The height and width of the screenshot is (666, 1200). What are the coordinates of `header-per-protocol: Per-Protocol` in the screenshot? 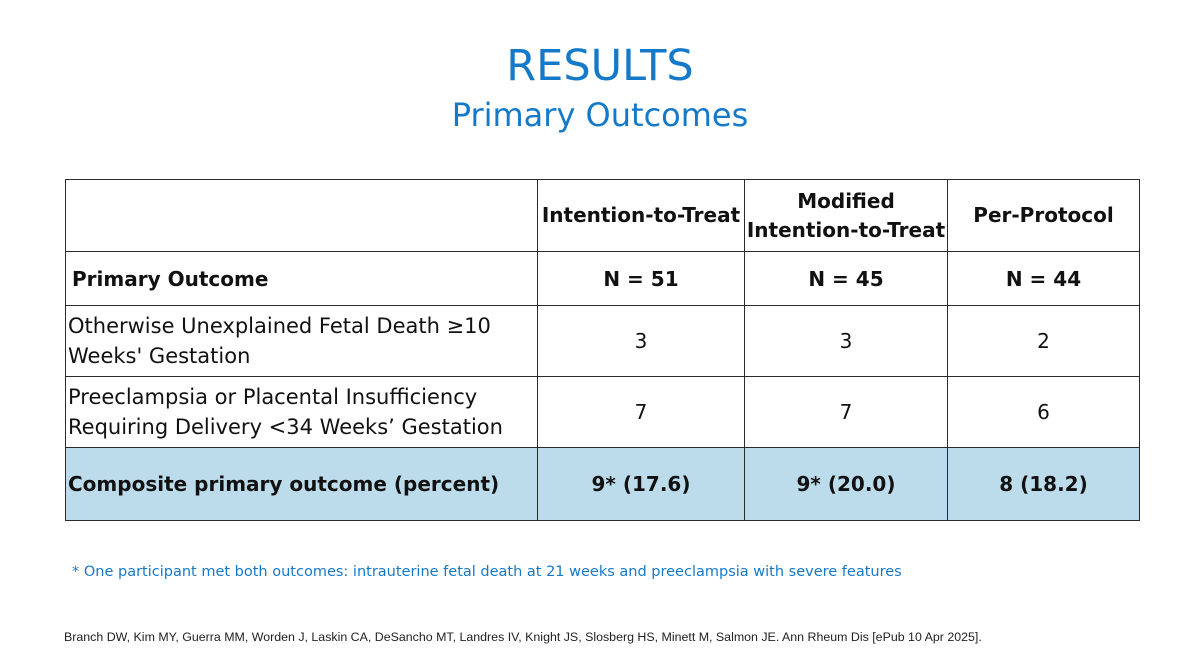 It's located at (1043, 215).